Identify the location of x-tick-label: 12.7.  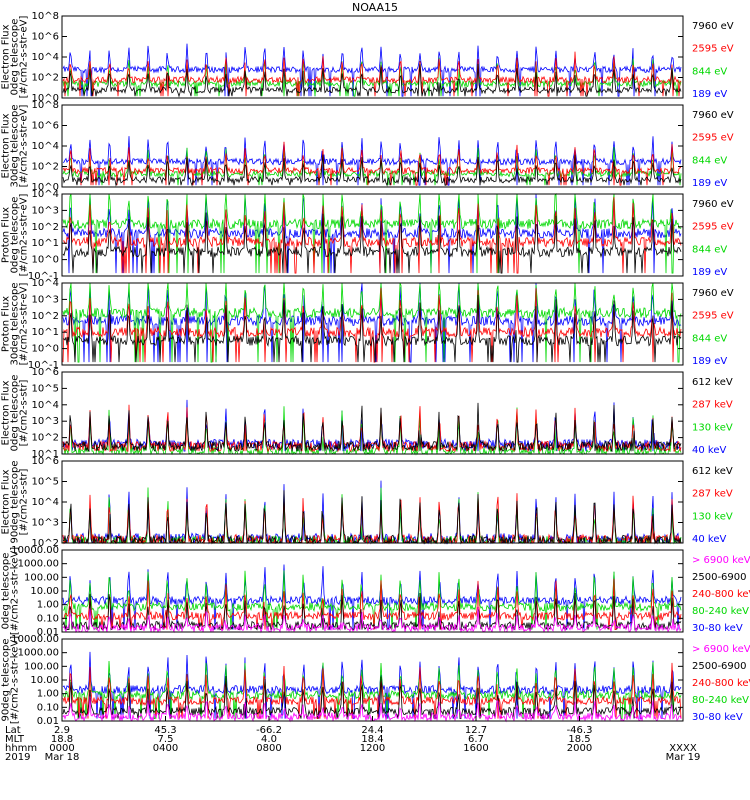
(476, 730).